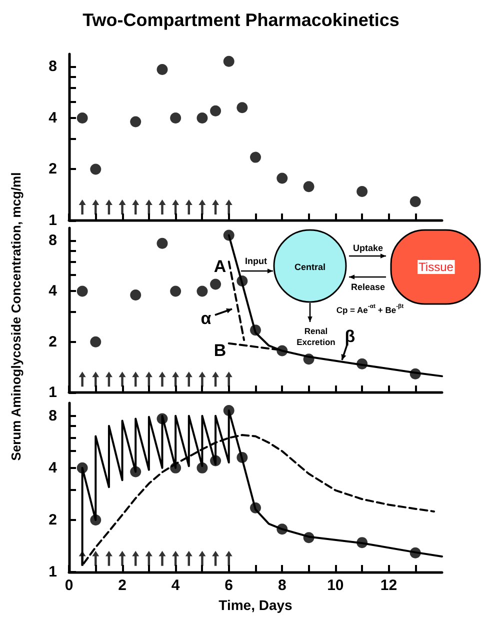 This screenshot has width=482, height=618. What do you see at coordinates (206, 318) in the screenshot?
I see `annotation: α` at bounding box center [206, 318].